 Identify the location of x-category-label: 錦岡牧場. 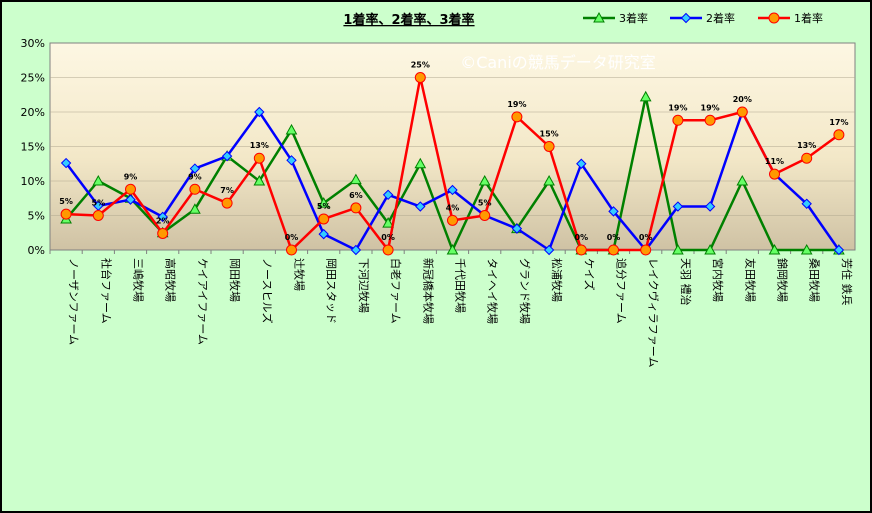
(783, 280).